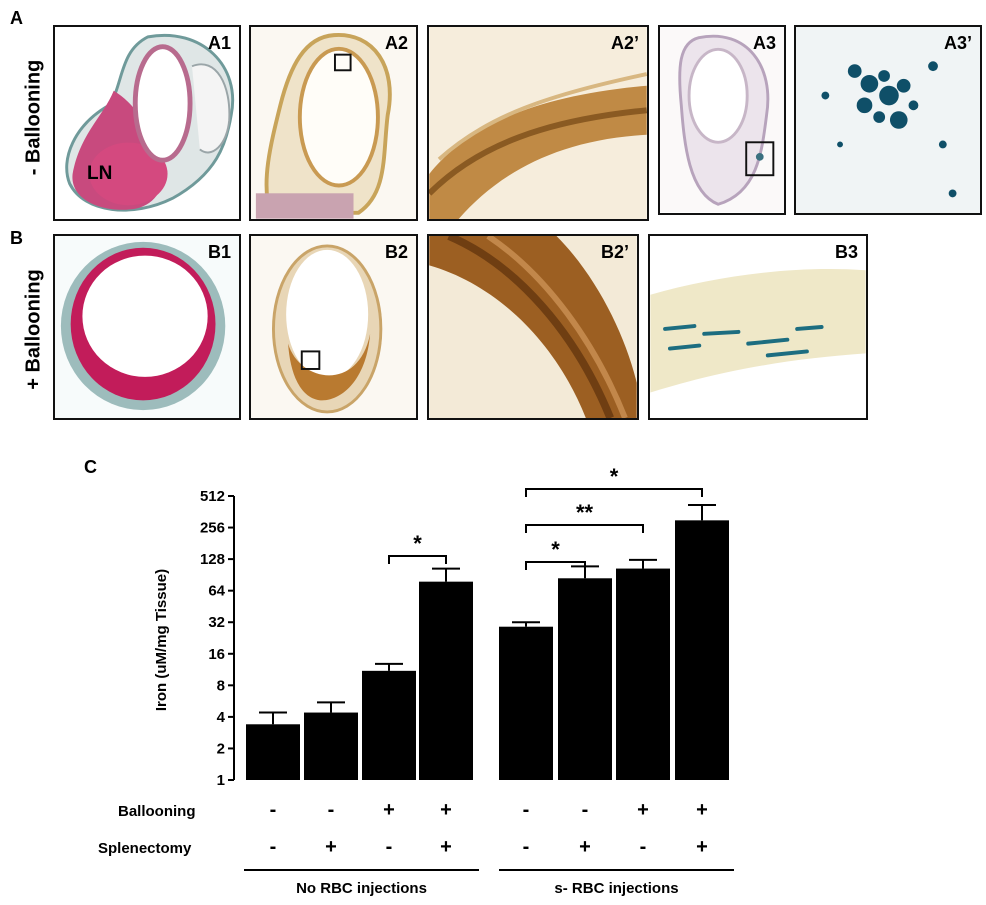 The image size is (986, 905). What do you see at coordinates (145, 848) in the screenshot?
I see `splenectomy-row-label: Splenectomy` at bounding box center [145, 848].